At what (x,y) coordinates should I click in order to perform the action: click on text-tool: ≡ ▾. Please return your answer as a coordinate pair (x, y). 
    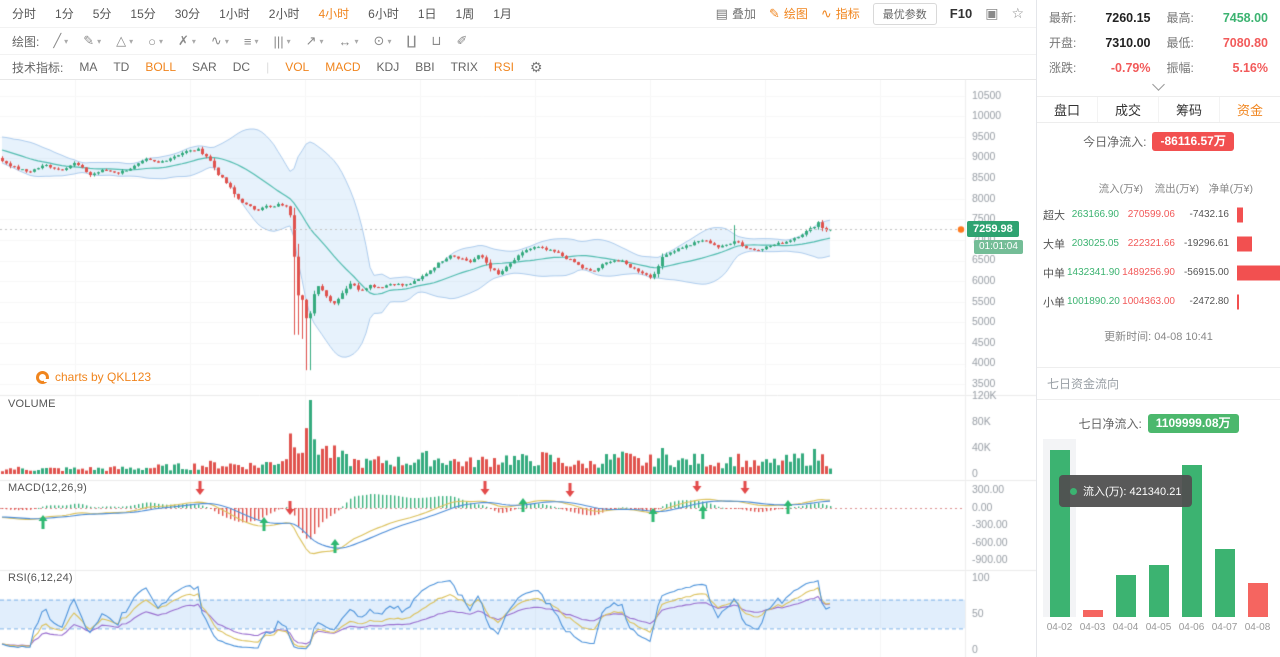
    Looking at the image, I should click on (251, 41).